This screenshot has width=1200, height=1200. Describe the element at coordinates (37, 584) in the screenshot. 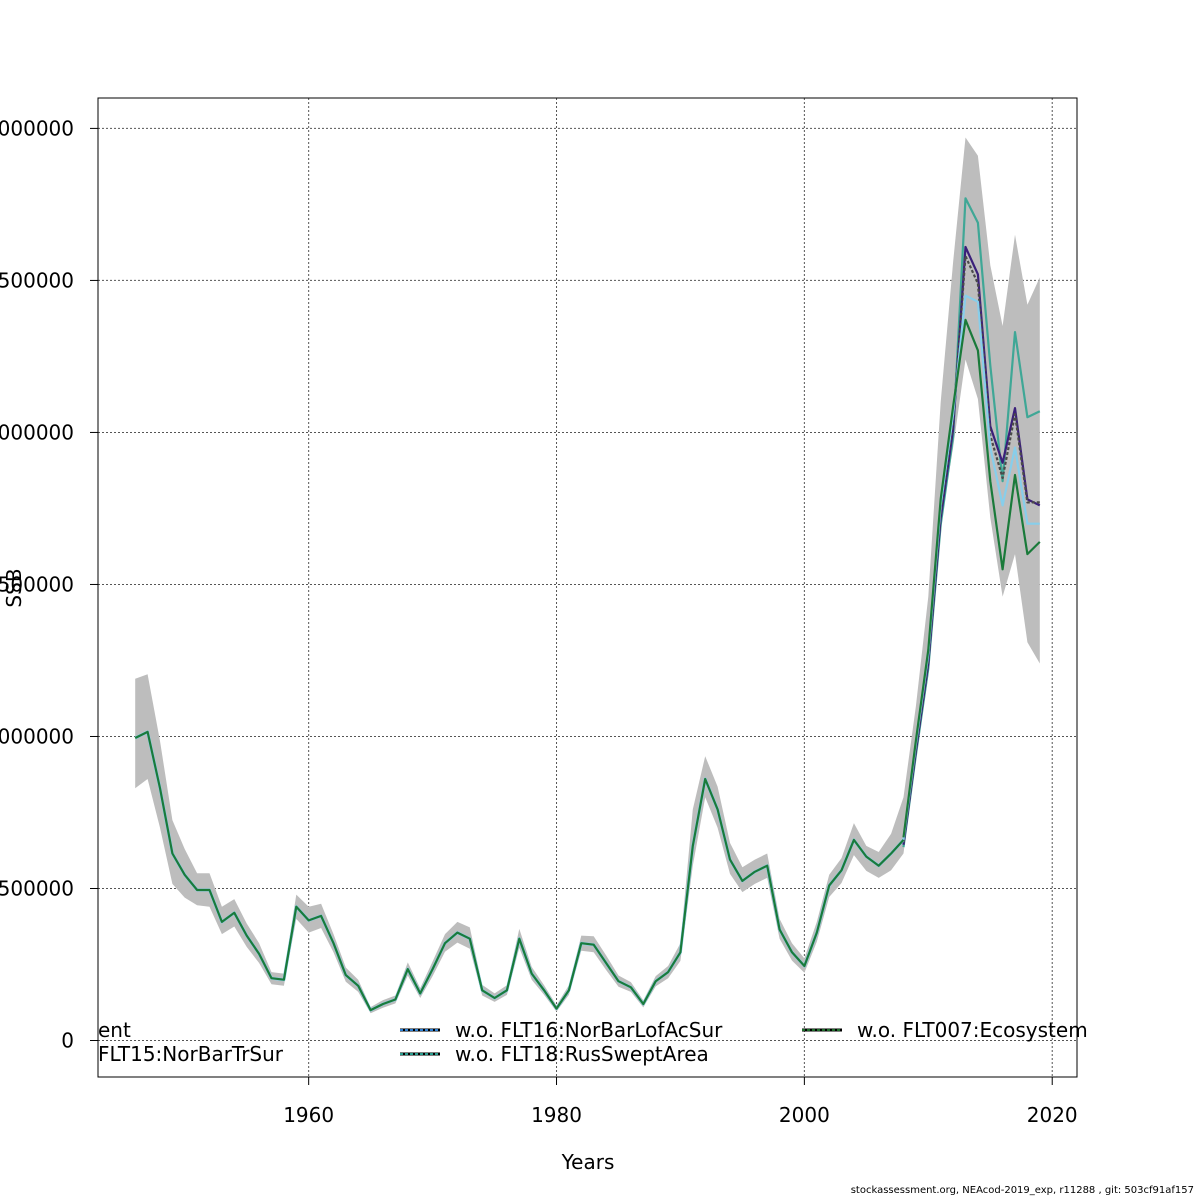

I see `y-tick-label-3: 1500000` at that location.